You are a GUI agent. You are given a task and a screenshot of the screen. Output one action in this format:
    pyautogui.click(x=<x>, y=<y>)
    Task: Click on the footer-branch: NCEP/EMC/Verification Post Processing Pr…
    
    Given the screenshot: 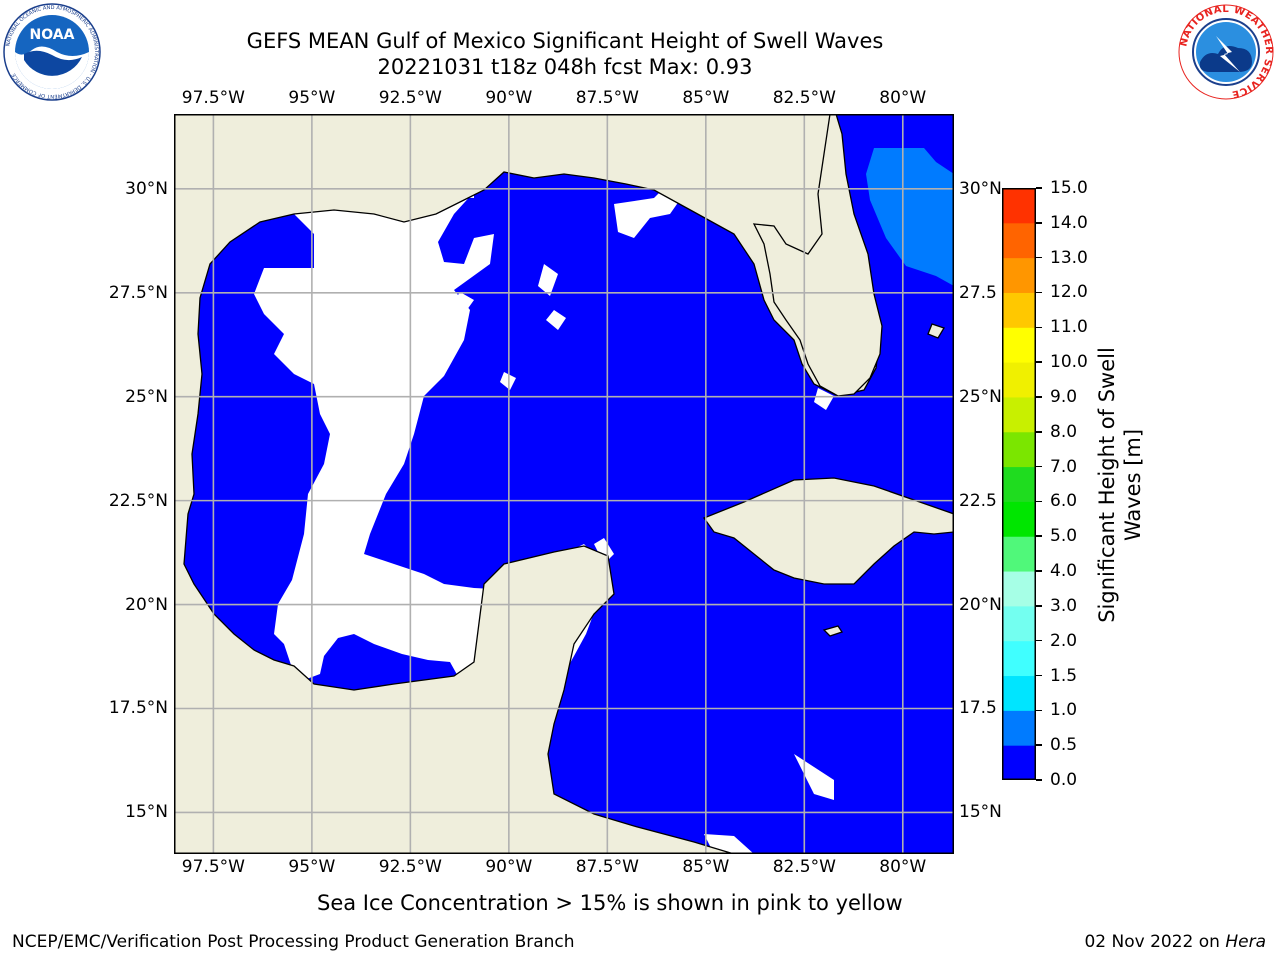 What is the action you would take?
    pyautogui.click(x=293, y=942)
    